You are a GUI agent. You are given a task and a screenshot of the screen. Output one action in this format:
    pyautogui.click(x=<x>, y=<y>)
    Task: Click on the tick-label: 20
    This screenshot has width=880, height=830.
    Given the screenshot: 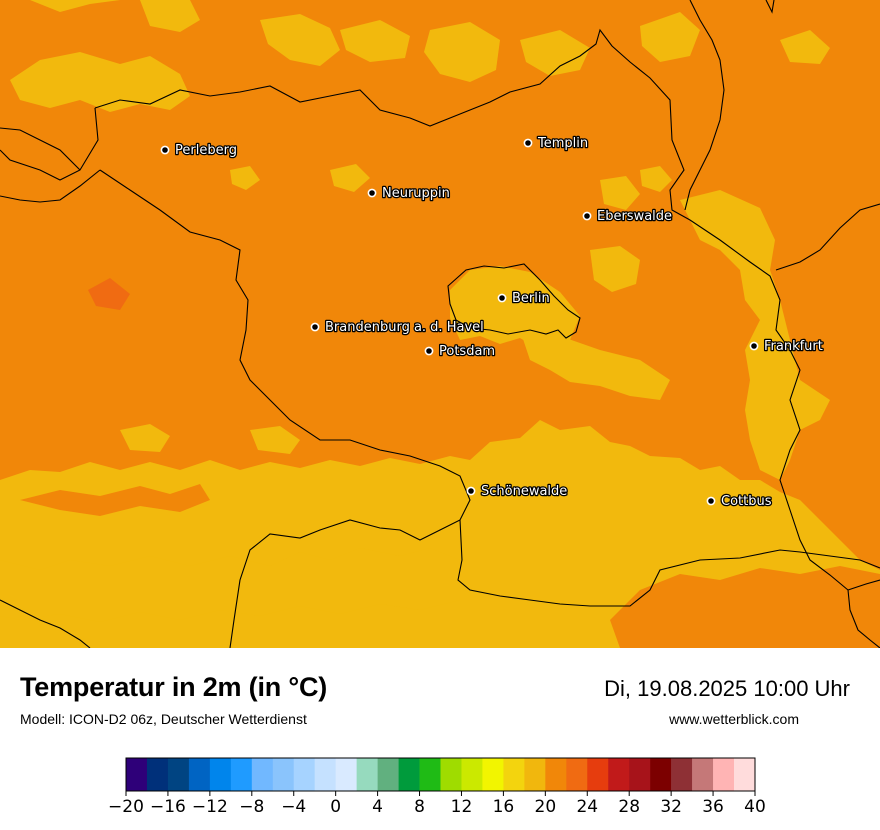 What is the action you would take?
    pyautogui.click(x=546, y=807)
    